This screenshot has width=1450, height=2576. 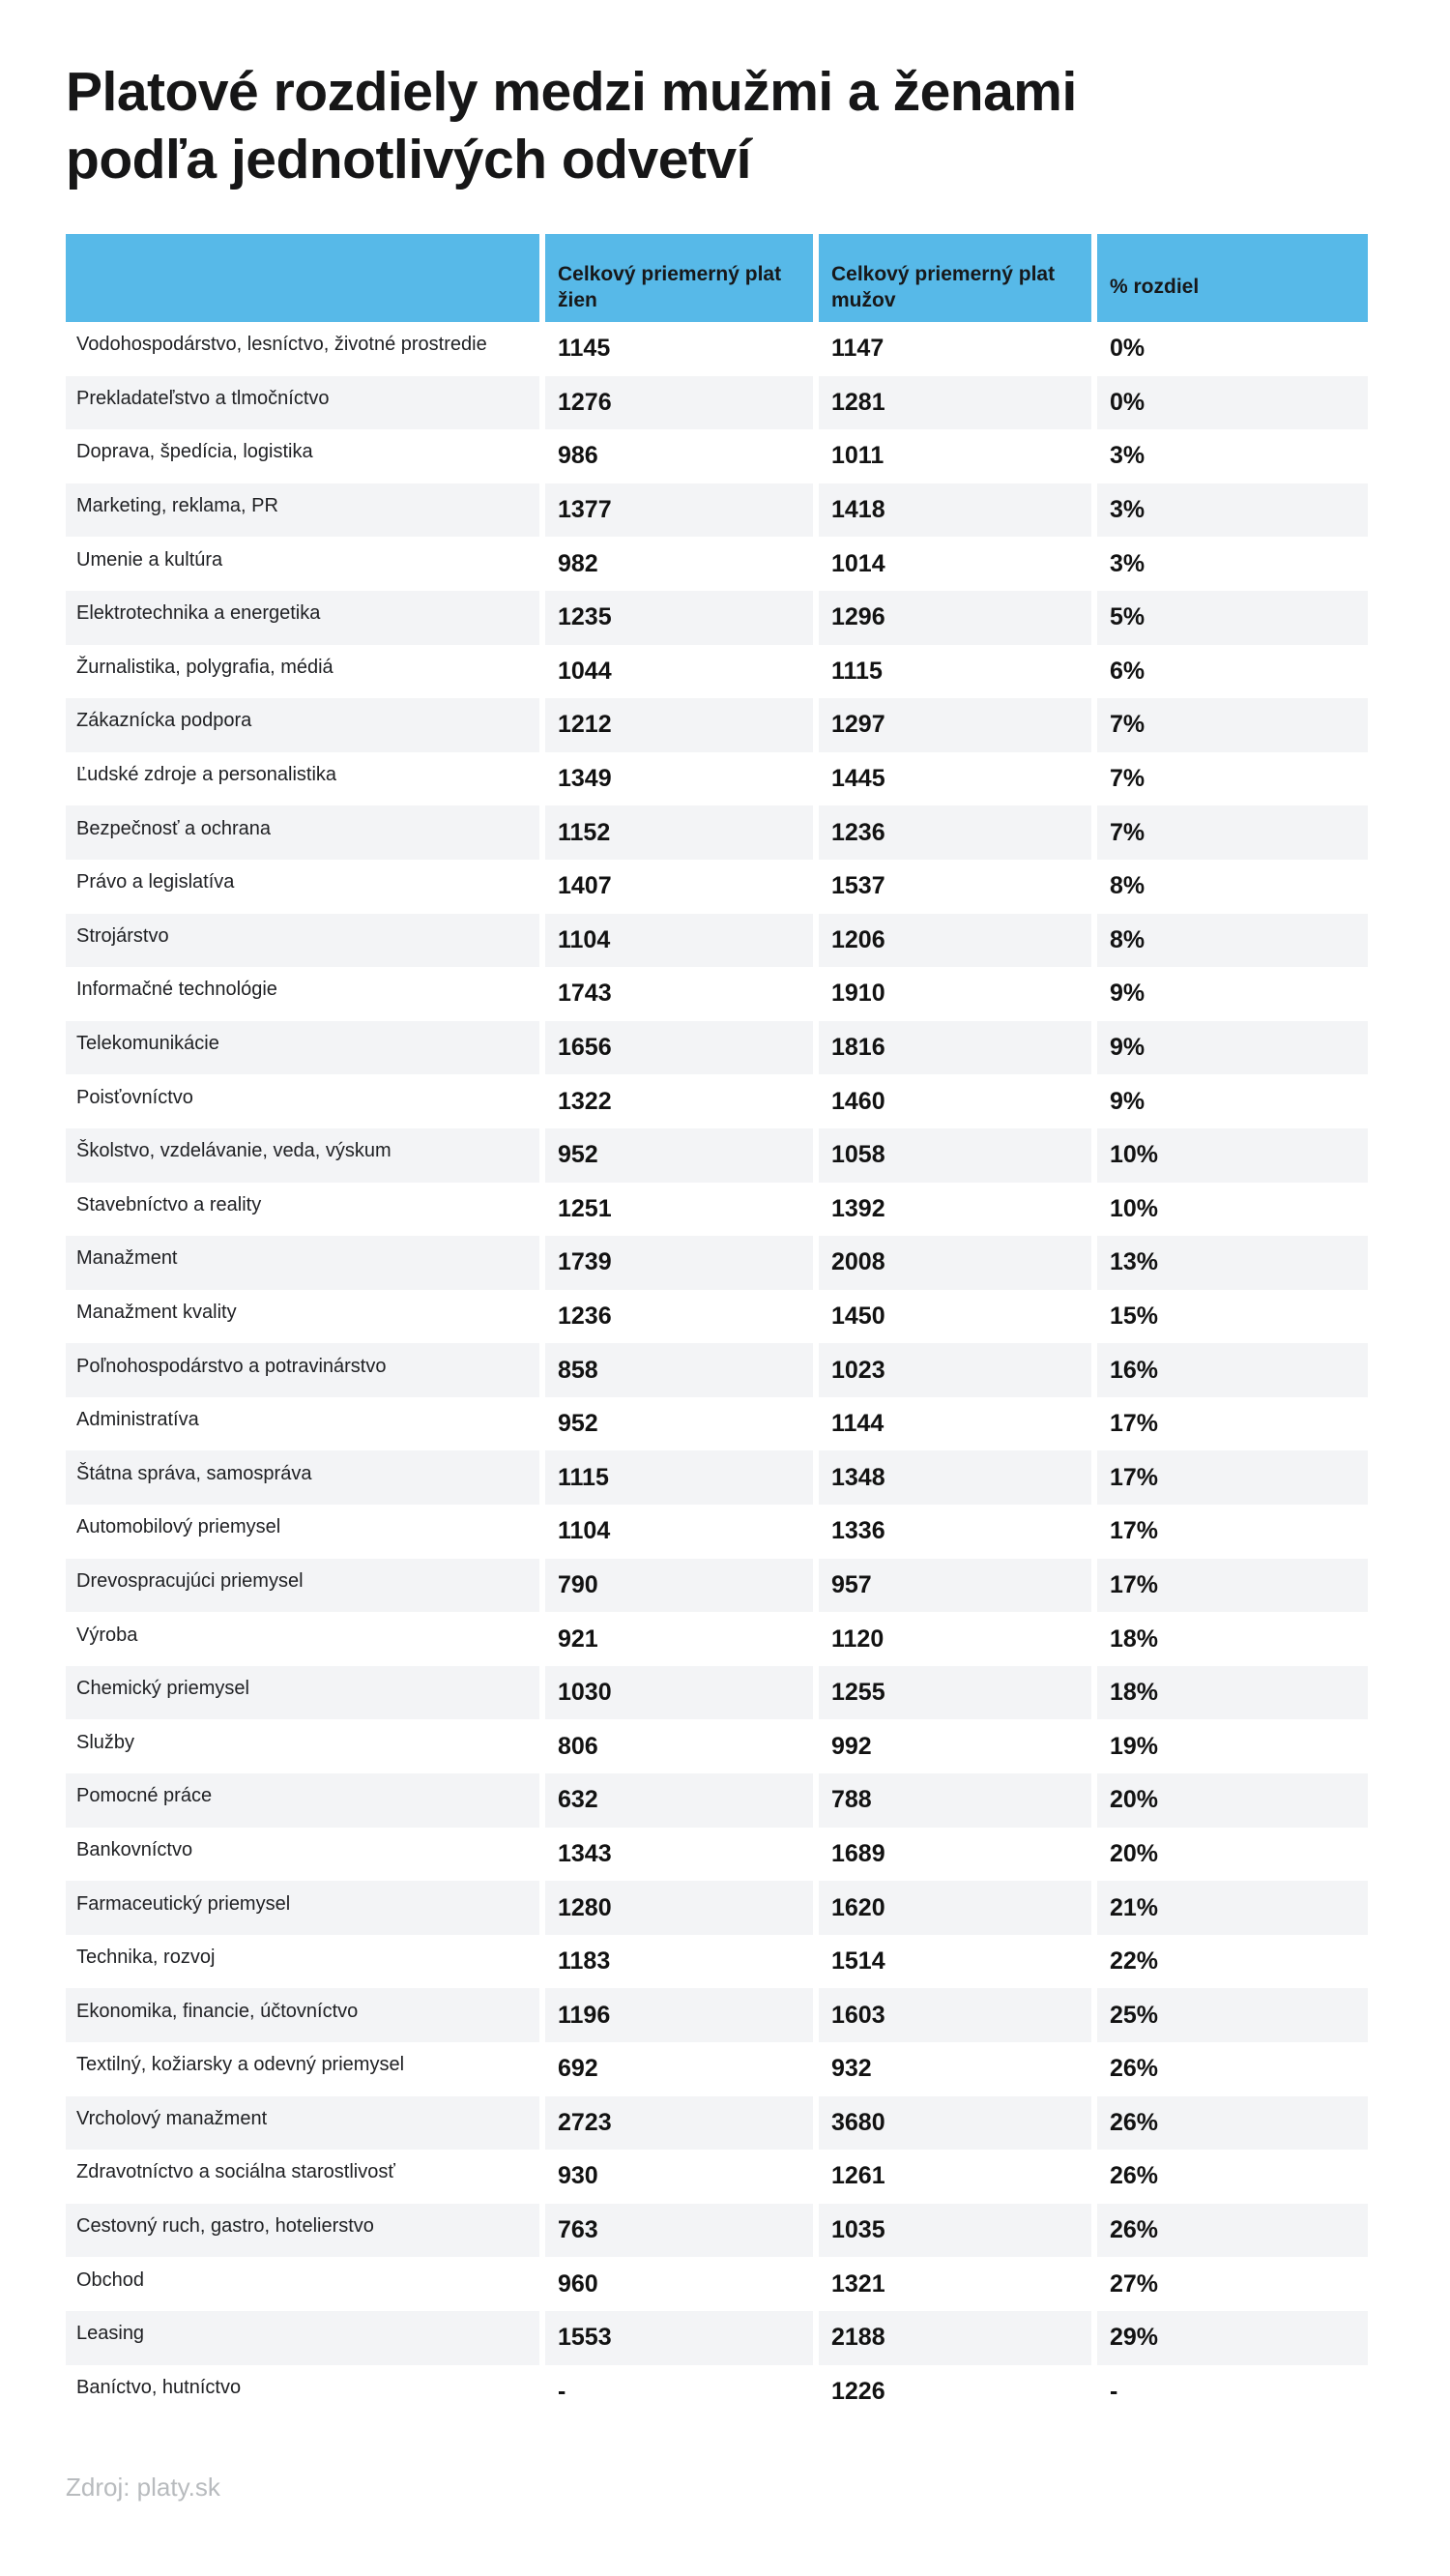 What do you see at coordinates (718, 832) in the screenshot?
I see `table-row: Bezpečnosť a ochrana 1152 1236 7%` at bounding box center [718, 832].